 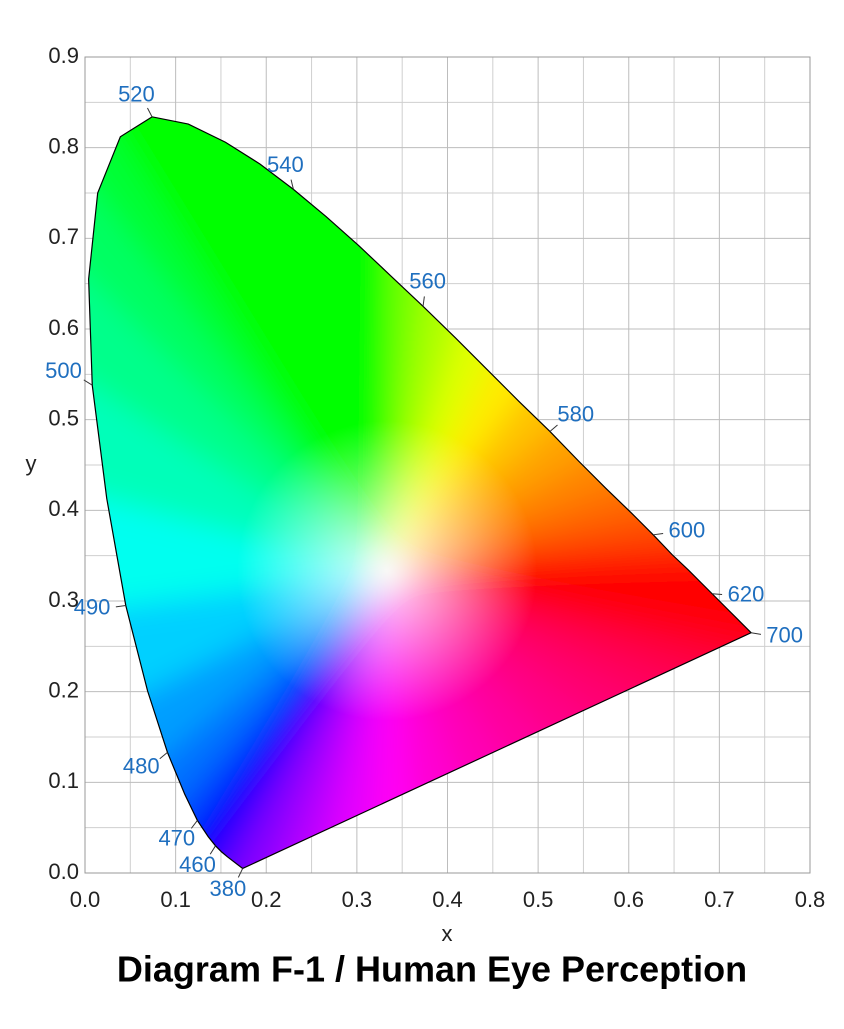 What do you see at coordinates (266, 899) in the screenshot?
I see `x-tick-label: 0.2` at bounding box center [266, 899].